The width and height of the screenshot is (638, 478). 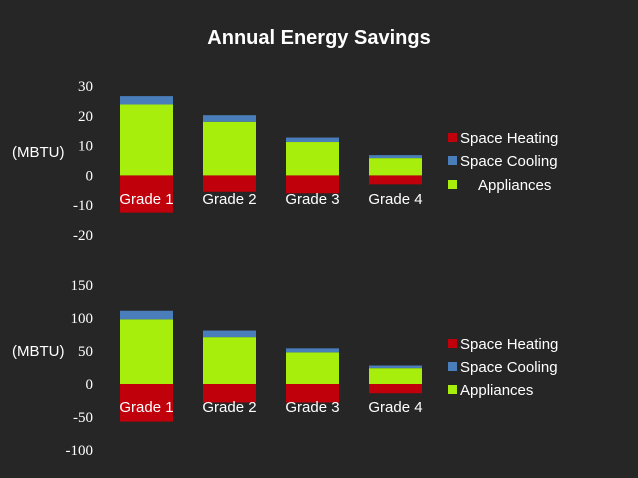 What do you see at coordinates (509, 138) in the screenshot?
I see `chart1-legend-label: Space Heating` at bounding box center [509, 138].